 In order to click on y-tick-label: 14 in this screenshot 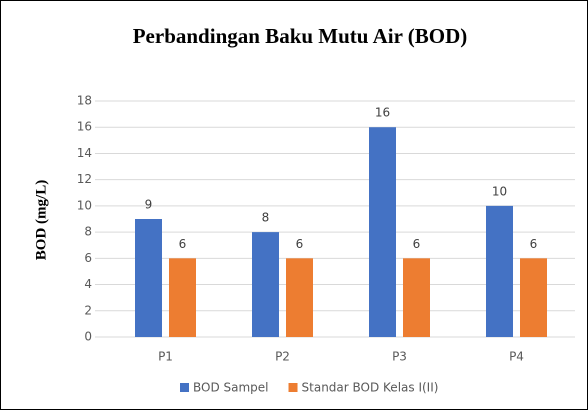, I will do `click(84, 153)`.